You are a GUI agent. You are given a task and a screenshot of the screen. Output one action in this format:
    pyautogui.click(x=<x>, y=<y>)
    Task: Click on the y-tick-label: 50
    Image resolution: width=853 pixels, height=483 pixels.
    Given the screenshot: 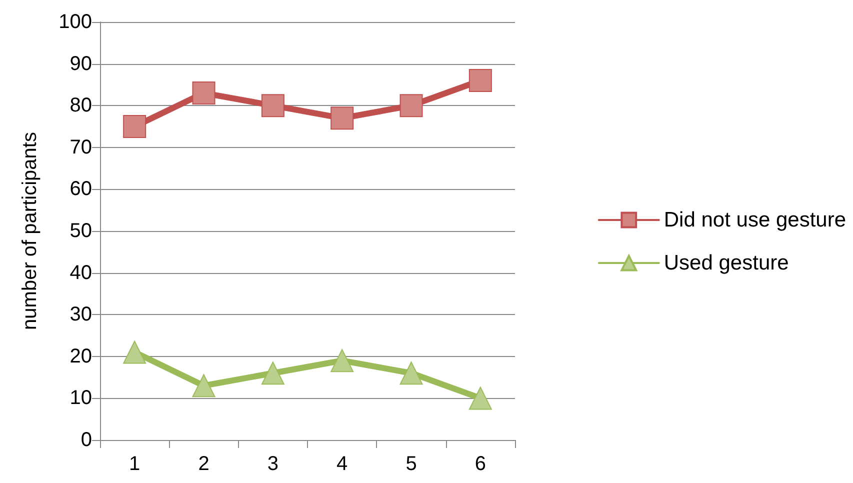 What is the action you would take?
    pyautogui.click(x=81, y=231)
    